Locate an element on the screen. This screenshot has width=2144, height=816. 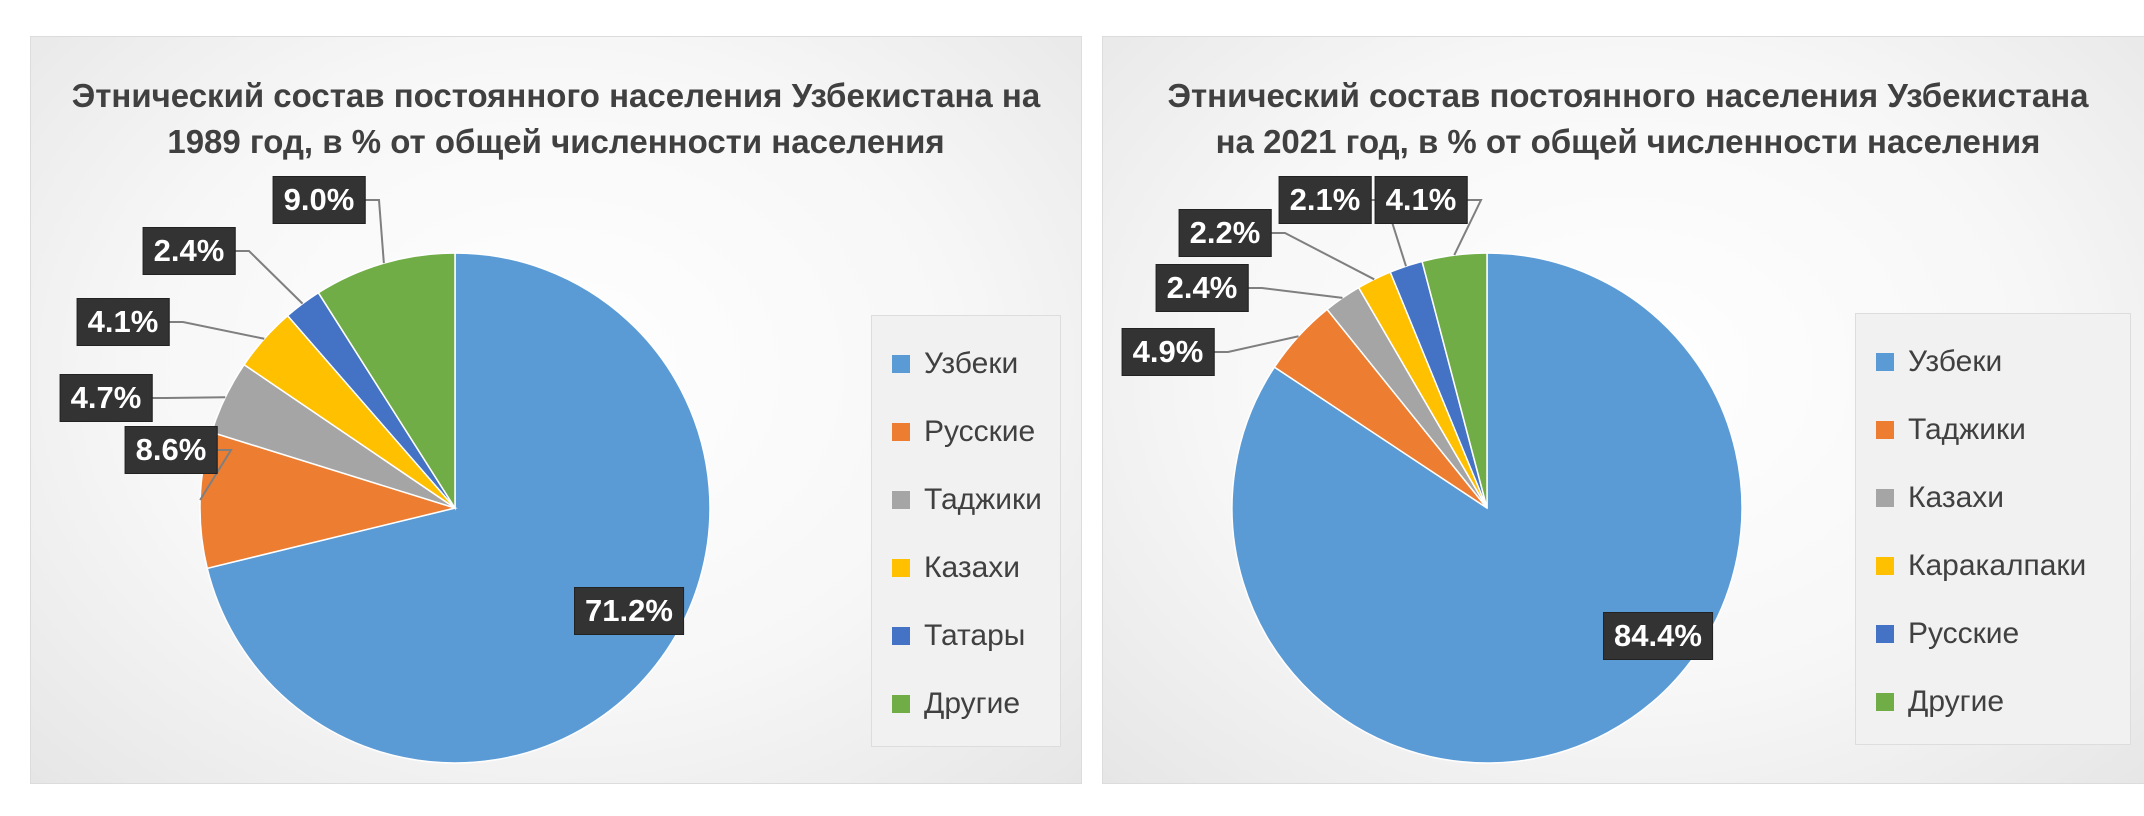
leader-line-каракалпаки is located at coordinates (1321, 256).